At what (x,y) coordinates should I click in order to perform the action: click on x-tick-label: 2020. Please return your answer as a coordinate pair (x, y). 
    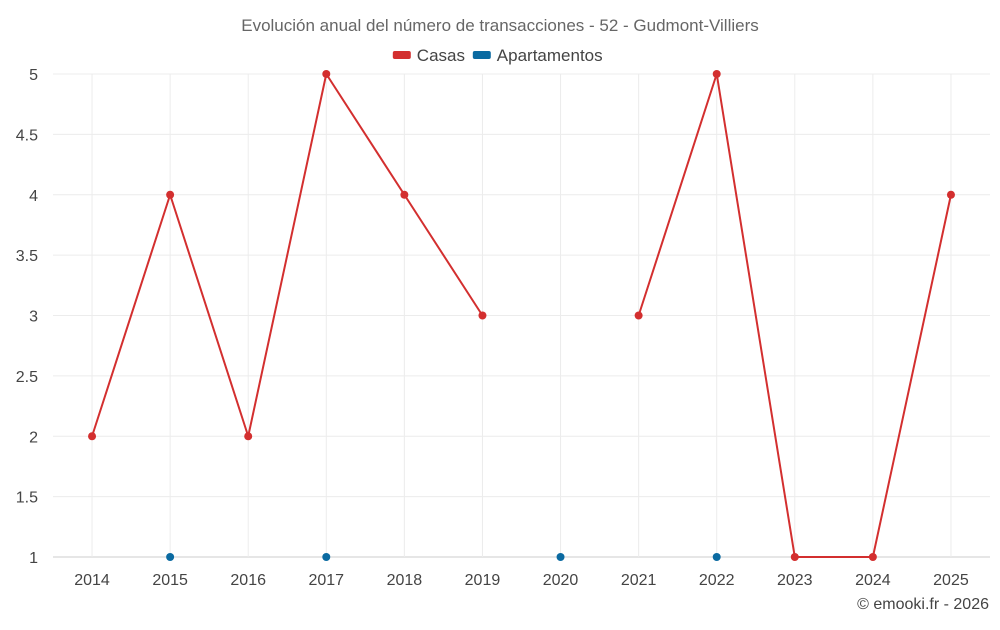
    Looking at the image, I should click on (561, 580).